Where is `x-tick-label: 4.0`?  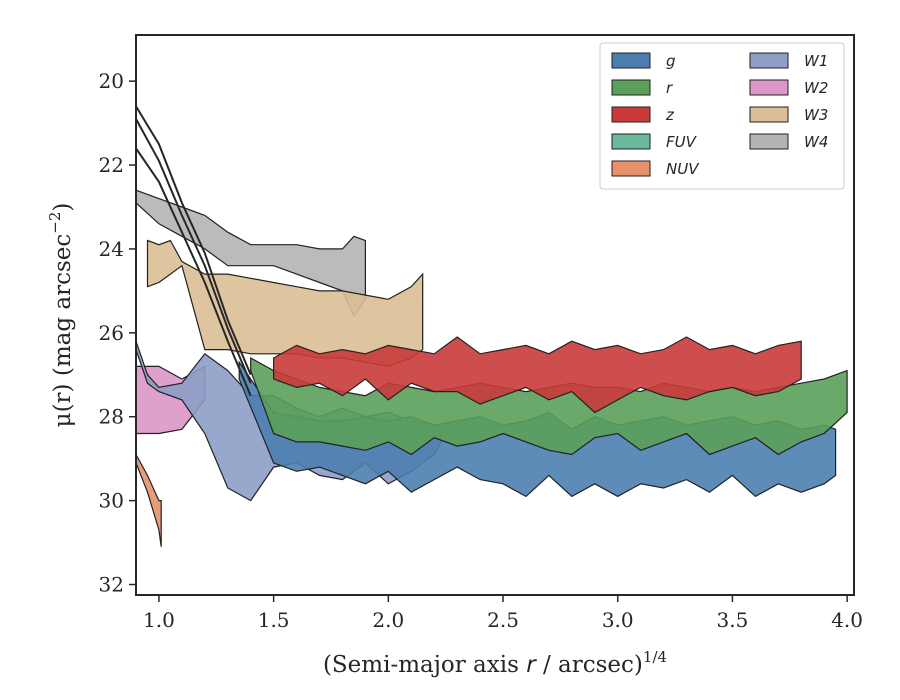
x-tick-label: 4.0 is located at coordinates (847, 620).